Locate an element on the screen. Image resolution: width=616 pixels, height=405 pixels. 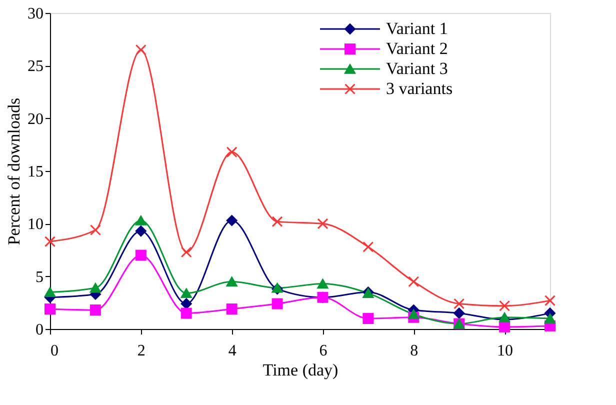
legend-label: Variant 3 is located at coordinates (417, 68).